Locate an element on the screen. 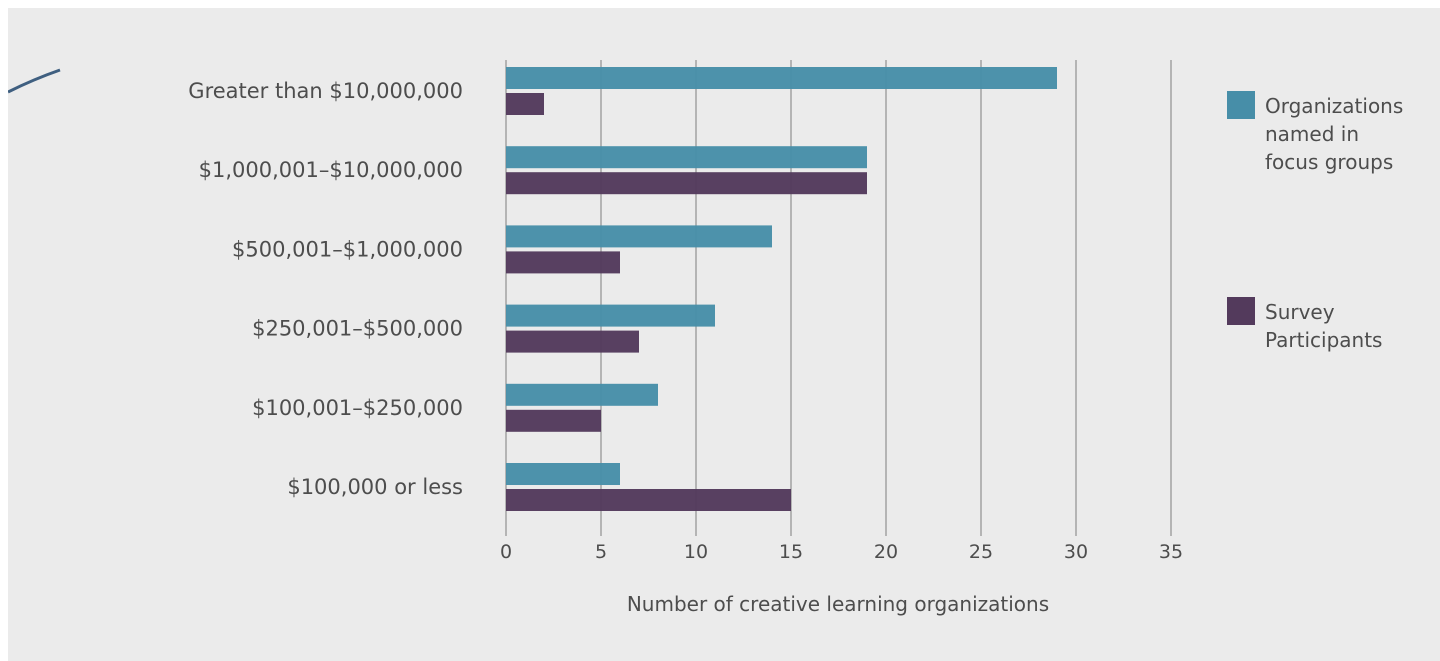 The width and height of the screenshot is (1440, 661). bar-series2-cat2 is located at coordinates (686, 183).